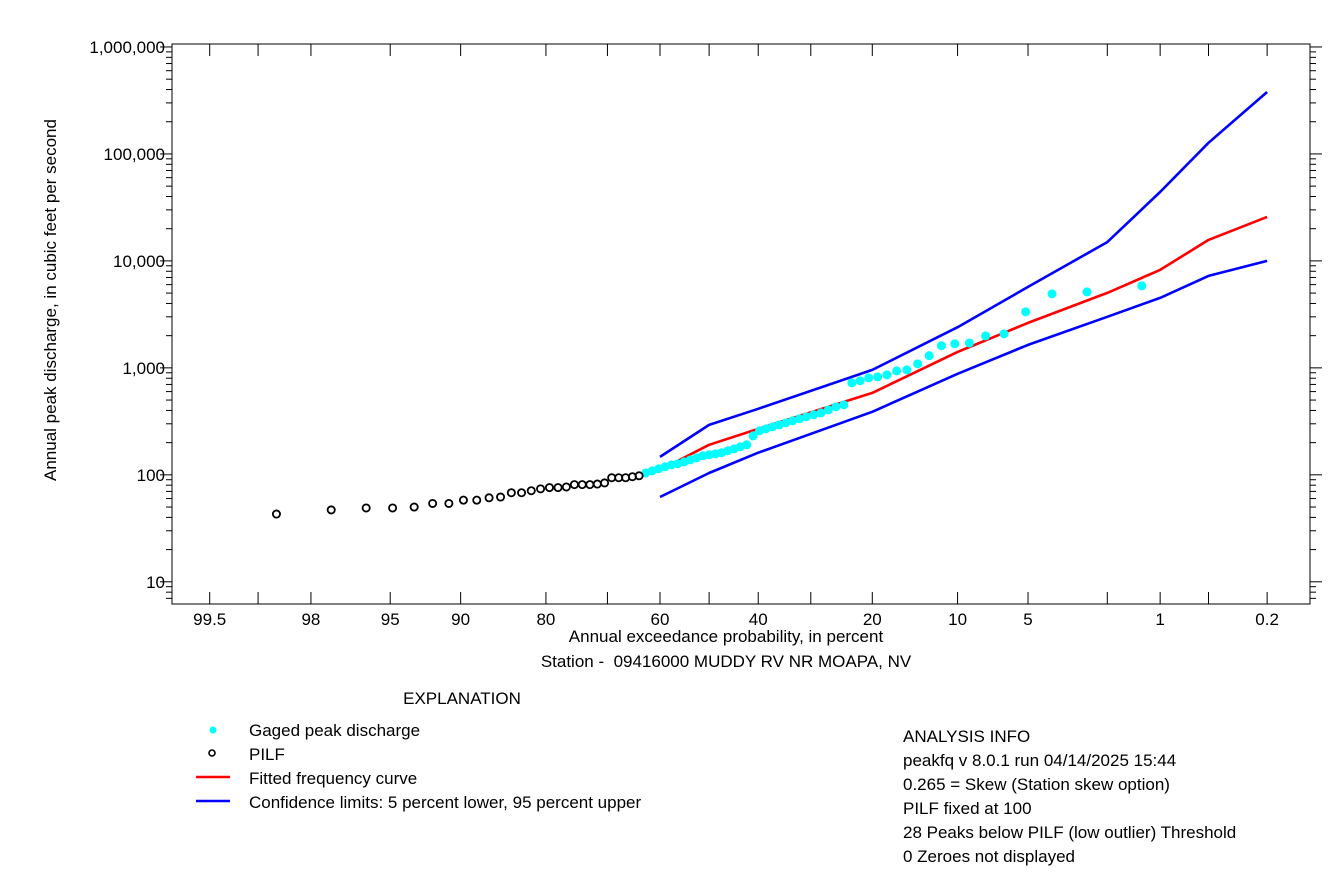 This screenshot has width=1336, height=891. I want to click on analysis-info-line: 0 Zeroes not displayed, so click(989, 856).